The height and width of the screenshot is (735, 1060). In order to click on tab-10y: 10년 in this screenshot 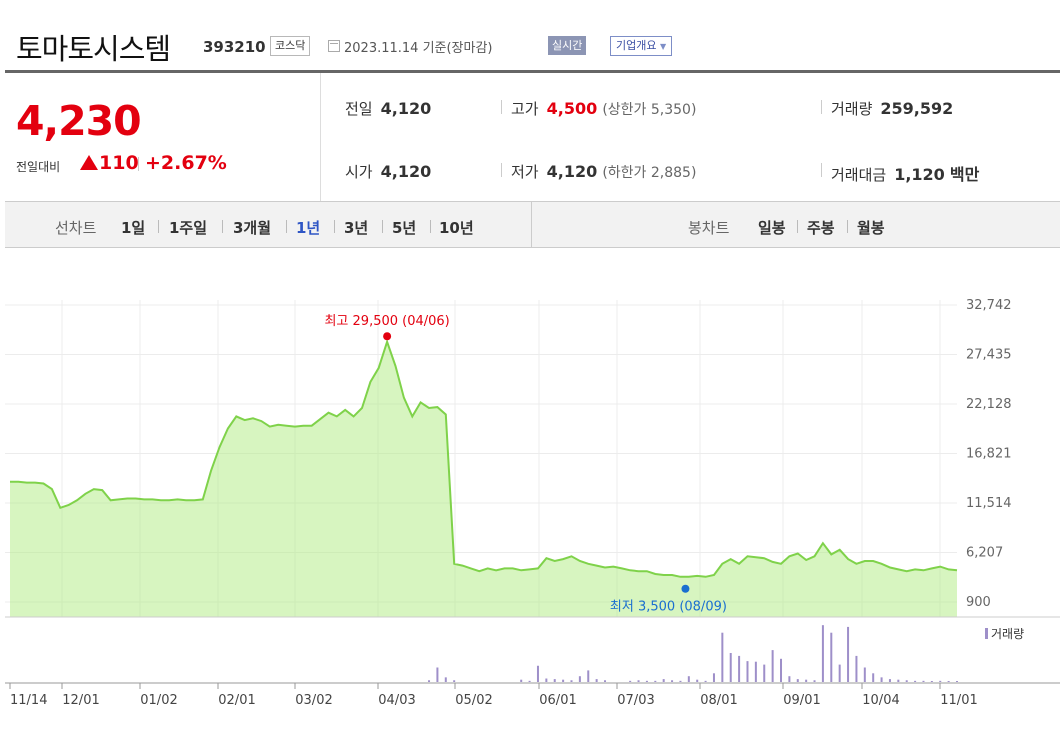, I will do `click(456, 228)`.